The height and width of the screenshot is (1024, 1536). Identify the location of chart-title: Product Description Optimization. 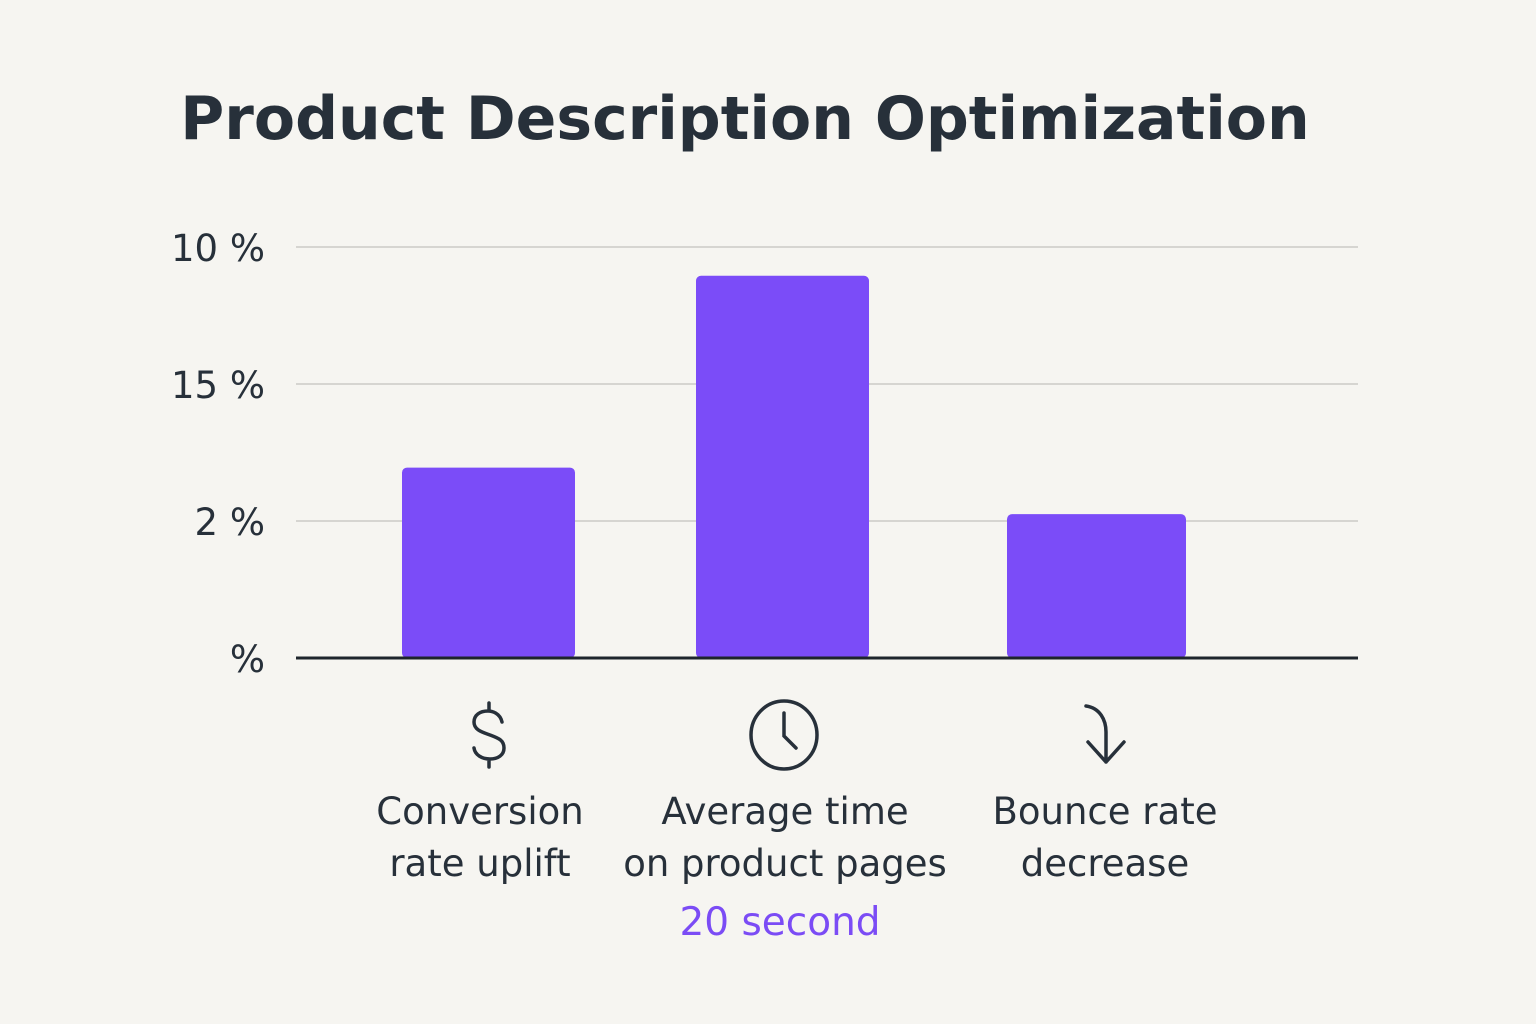
(745, 119).